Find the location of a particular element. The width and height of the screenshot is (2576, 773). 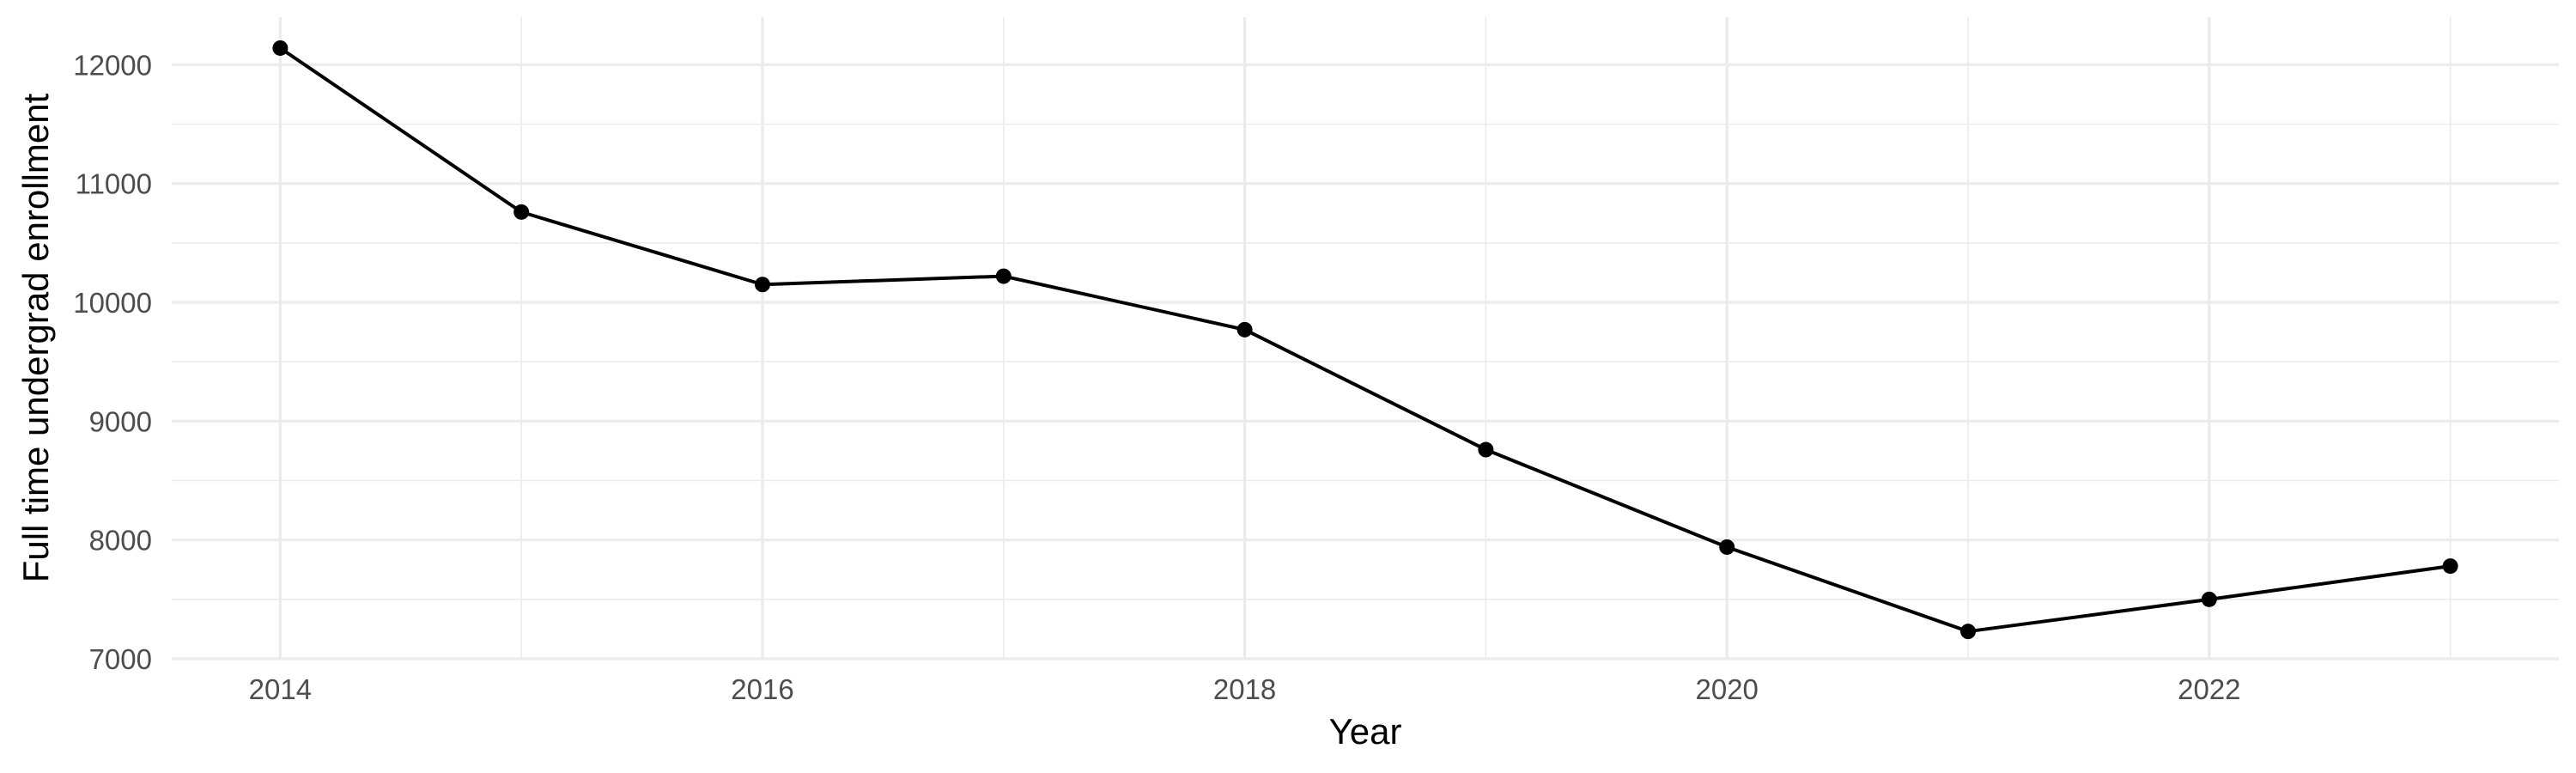

y-tick-label: 7000 is located at coordinates (121, 659).